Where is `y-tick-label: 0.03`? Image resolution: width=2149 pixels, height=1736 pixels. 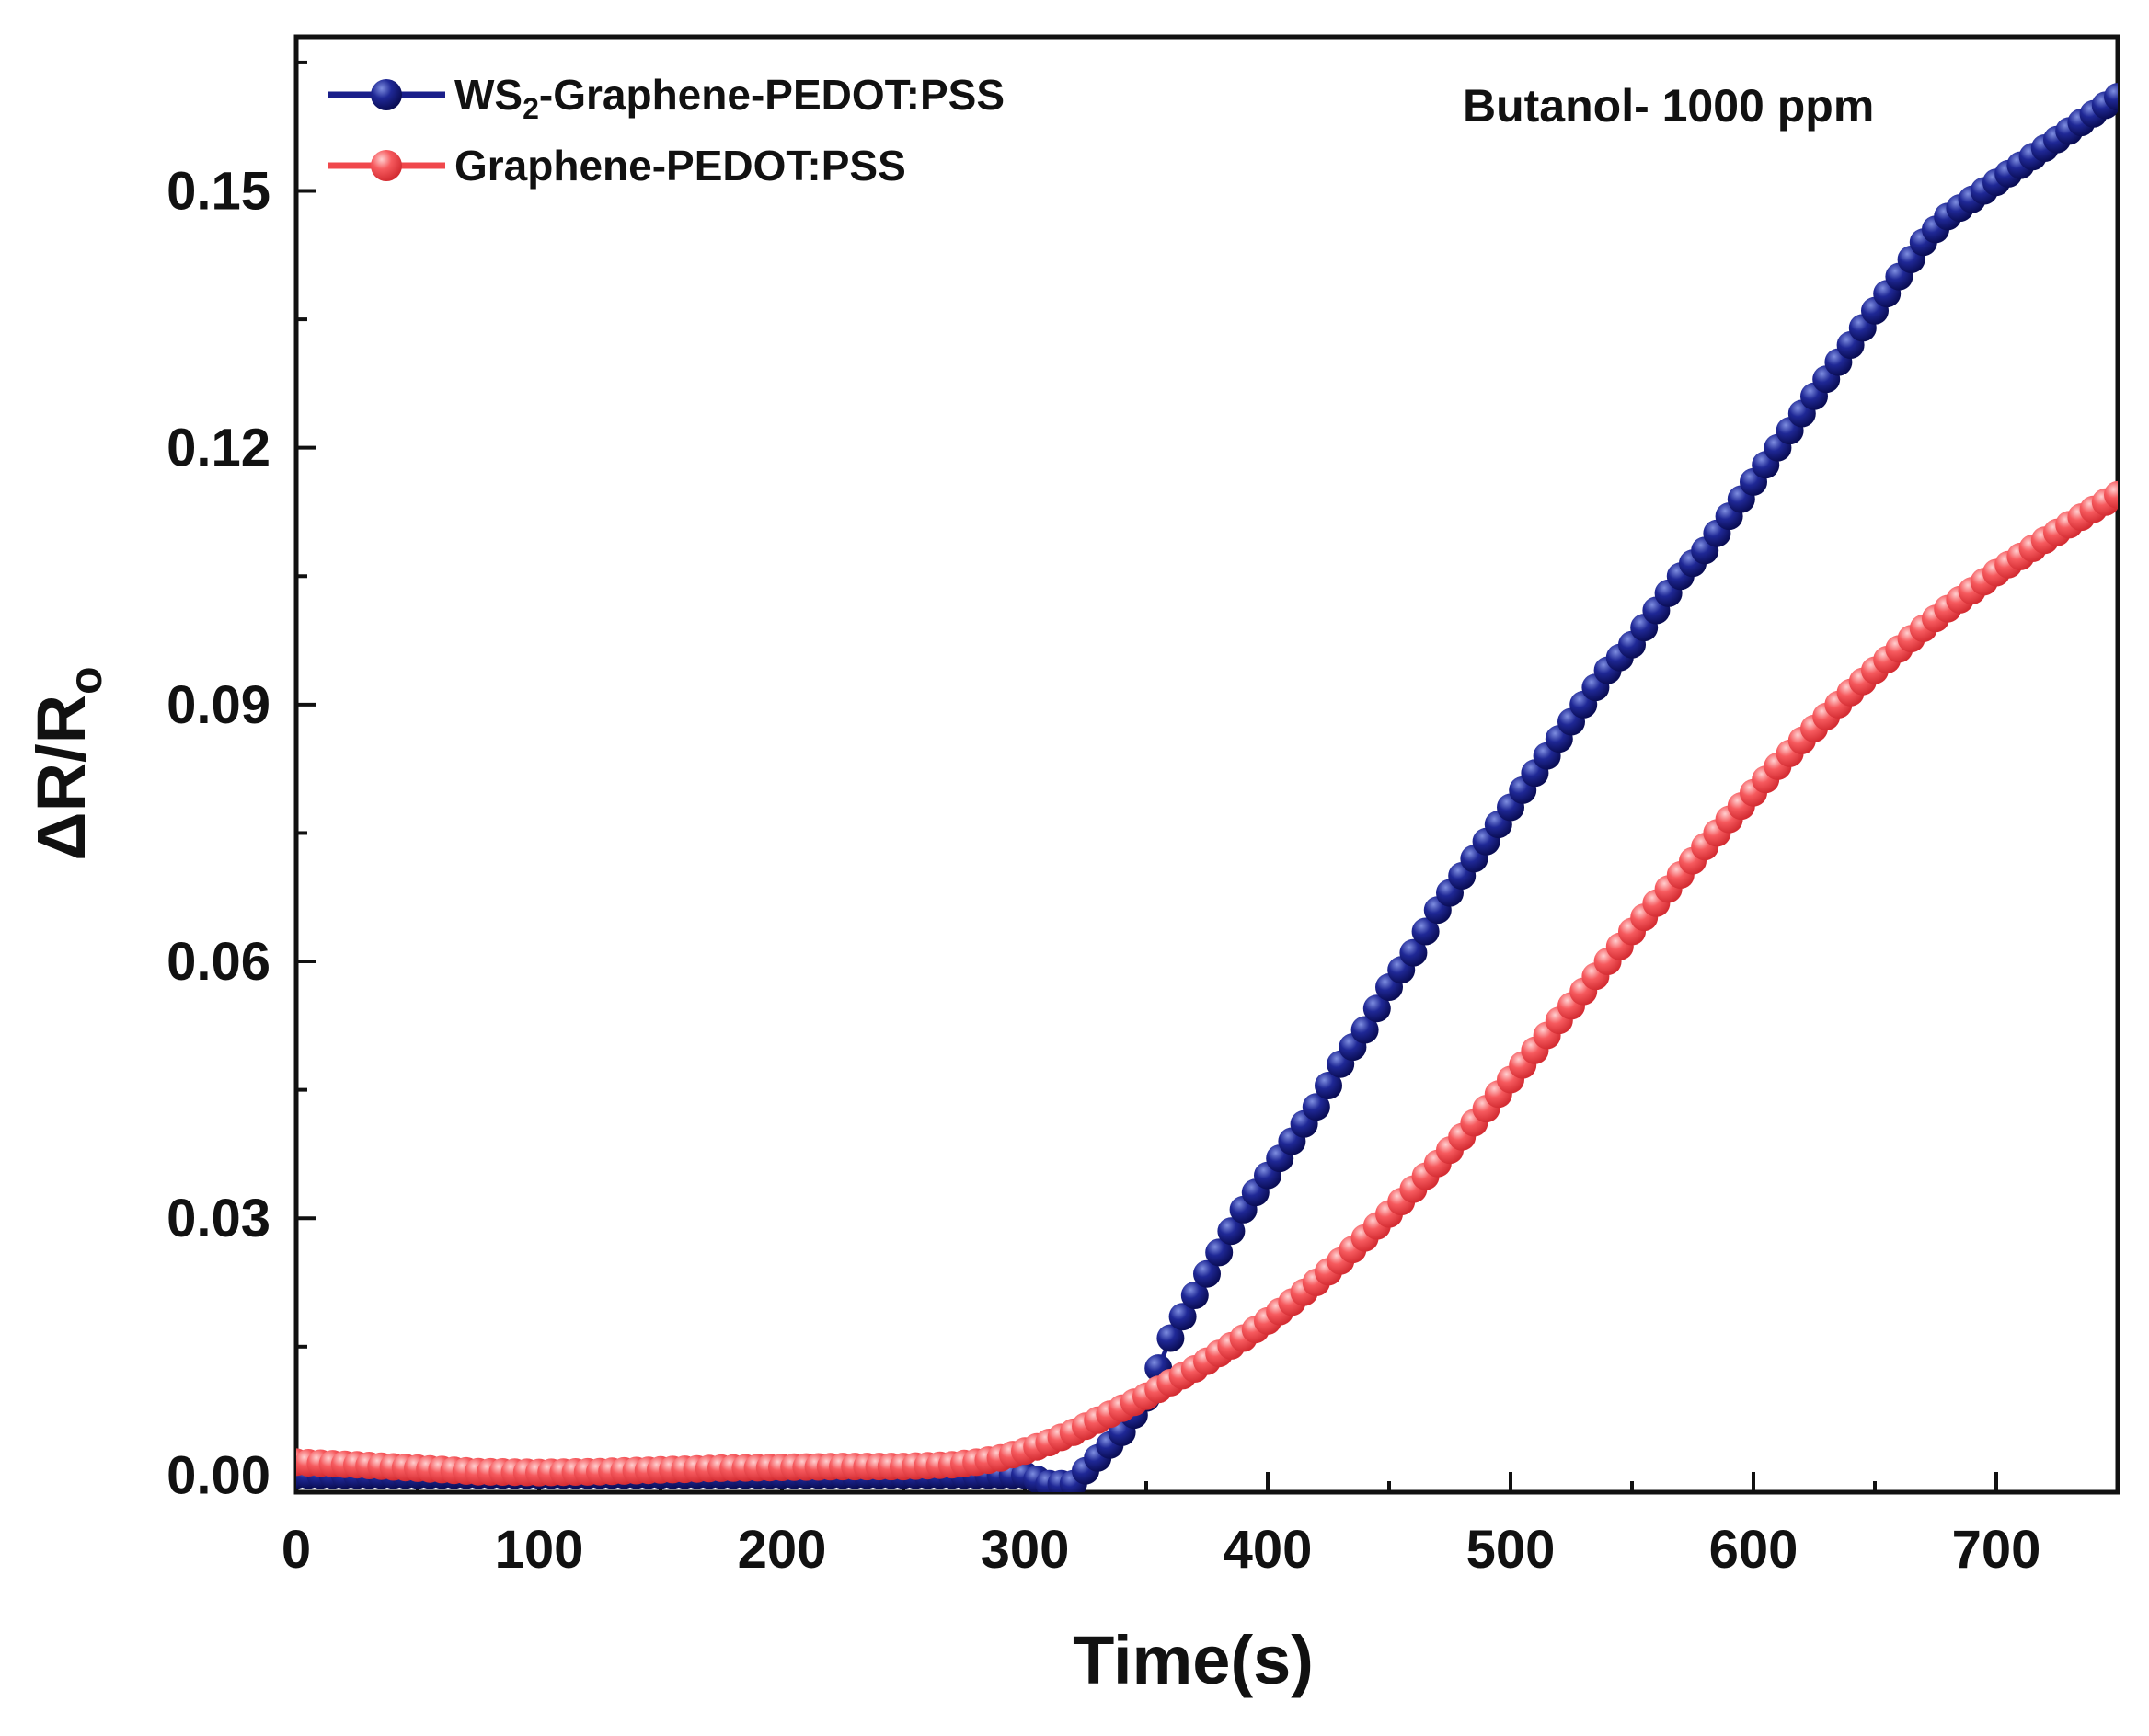 y-tick-label: 0.03 is located at coordinates (218, 1218).